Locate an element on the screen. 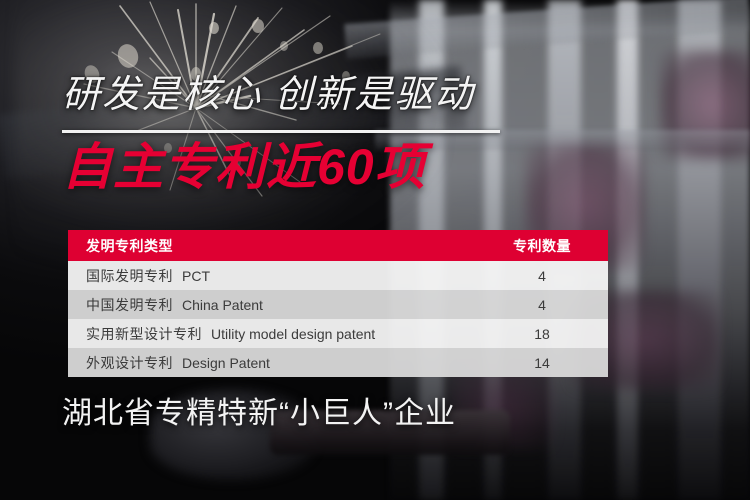 The width and height of the screenshot is (750, 500). poster-tagline: 湖北省专精特新“小巨人”企业 is located at coordinates (259, 413).